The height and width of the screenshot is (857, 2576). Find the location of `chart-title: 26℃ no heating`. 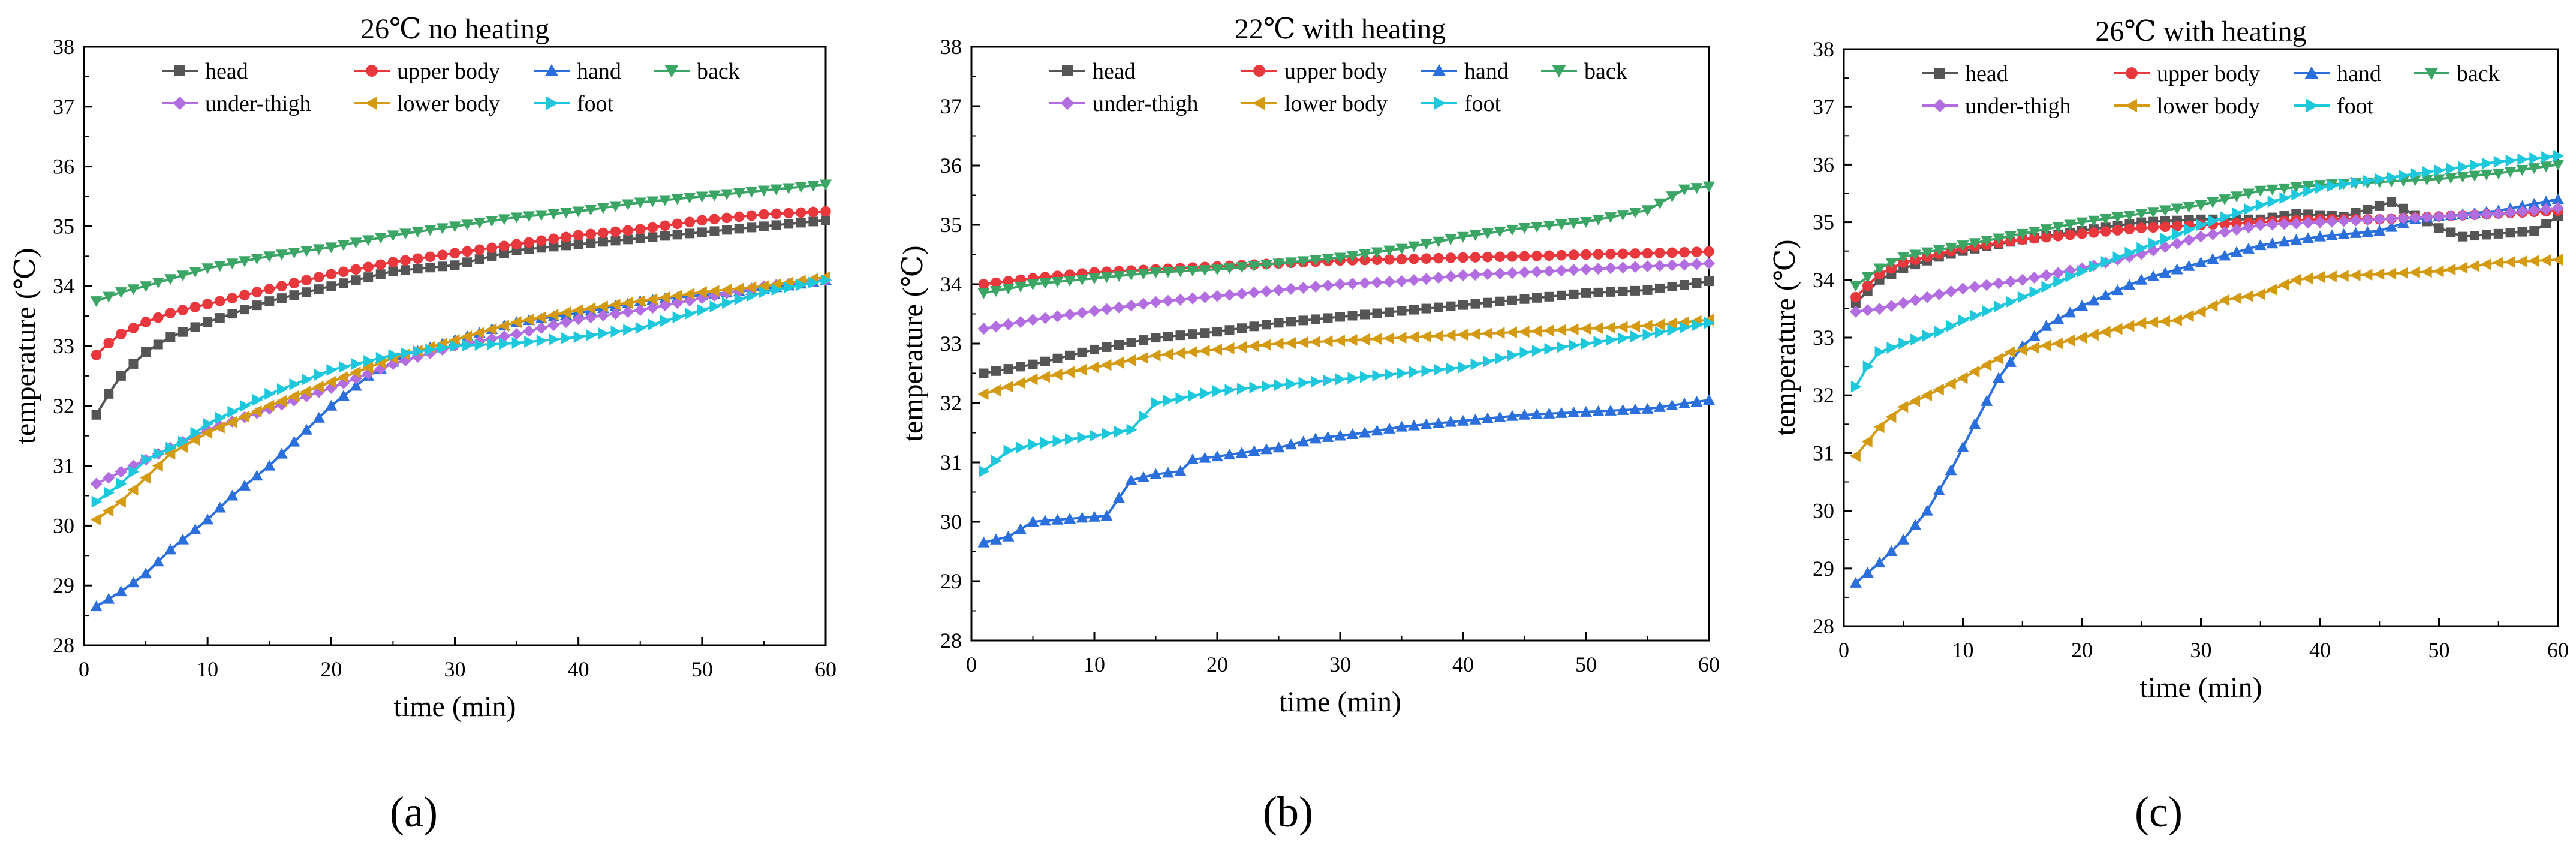

chart-title: 26℃ no heating is located at coordinates (455, 29).